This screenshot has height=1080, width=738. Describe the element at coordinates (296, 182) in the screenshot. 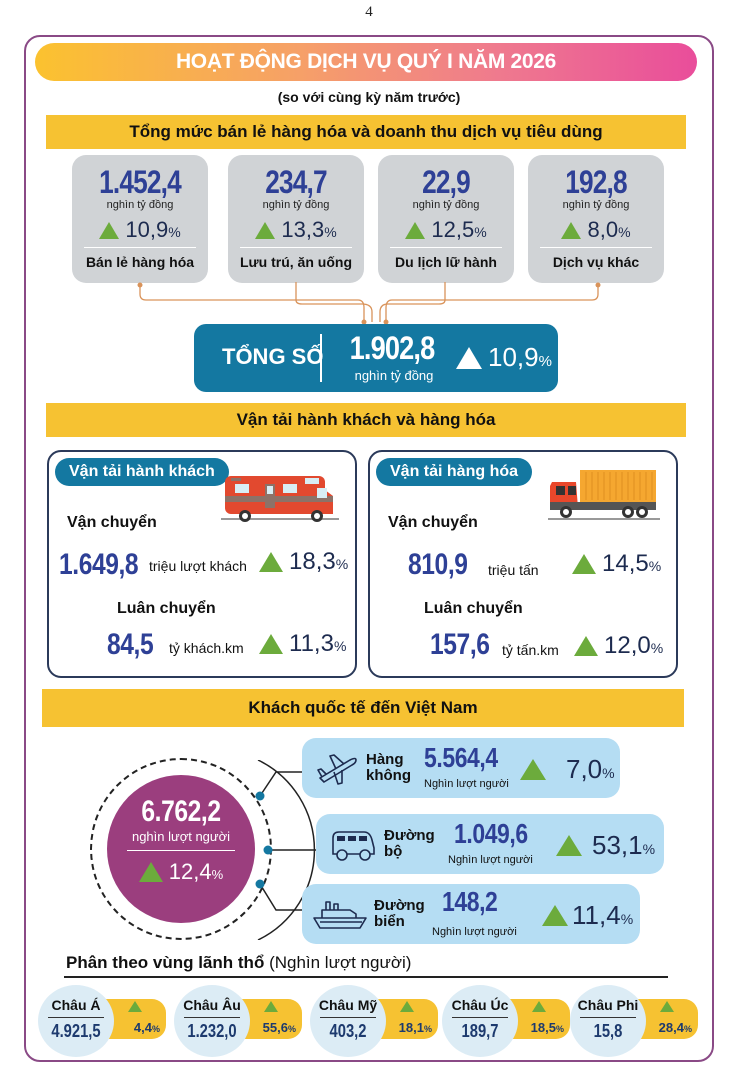

I see `card-value: 234,7` at that location.